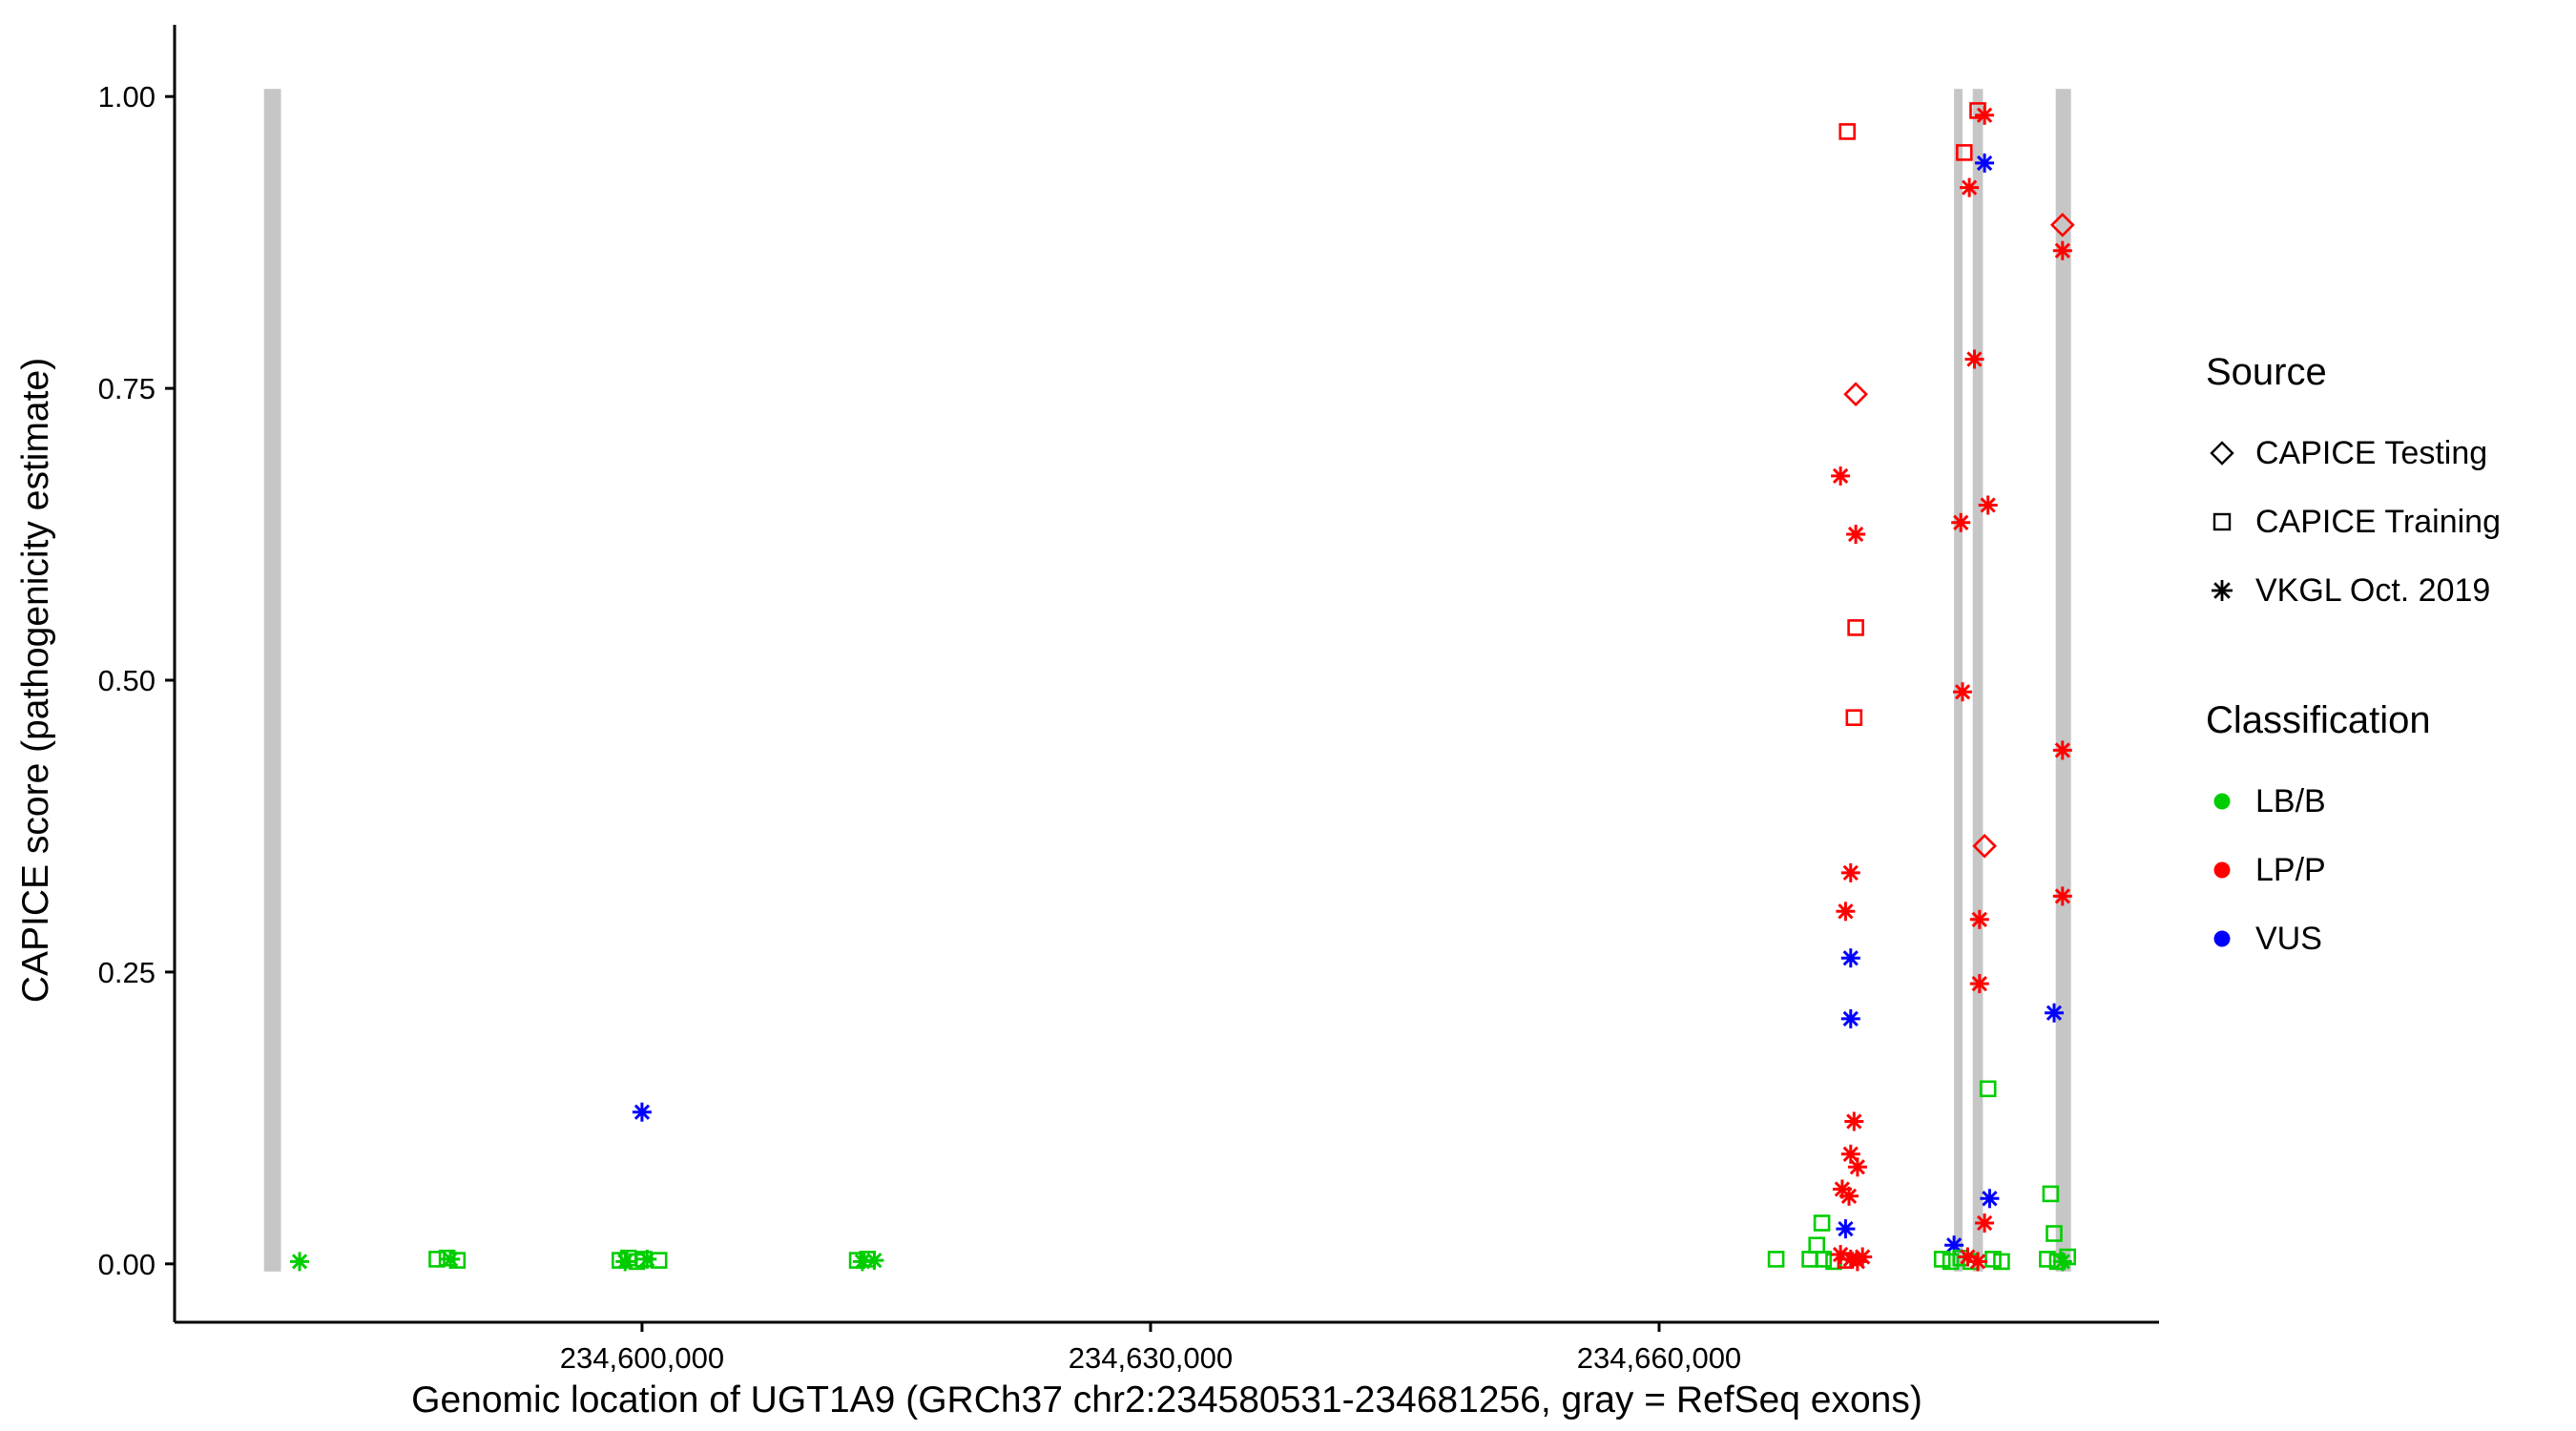  What do you see at coordinates (2290, 869) in the screenshot?
I see `legend-item-label: LP/P` at bounding box center [2290, 869].